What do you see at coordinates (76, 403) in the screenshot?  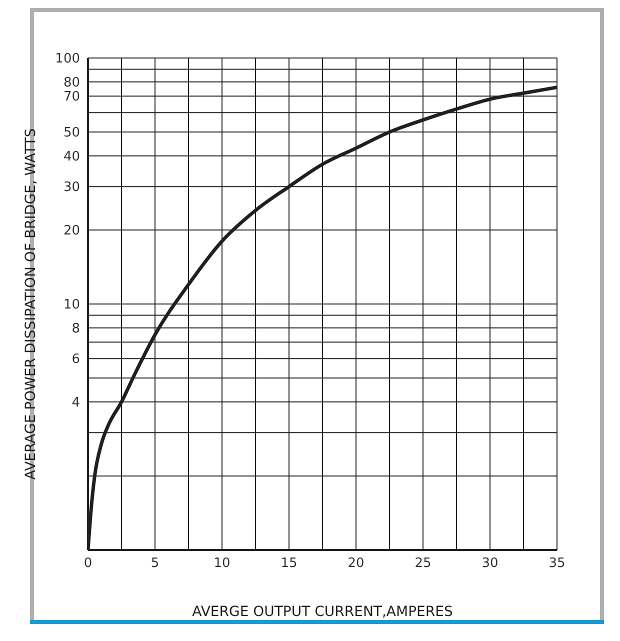 I see `y-tick-label: 4` at bounding box center [76, 403].